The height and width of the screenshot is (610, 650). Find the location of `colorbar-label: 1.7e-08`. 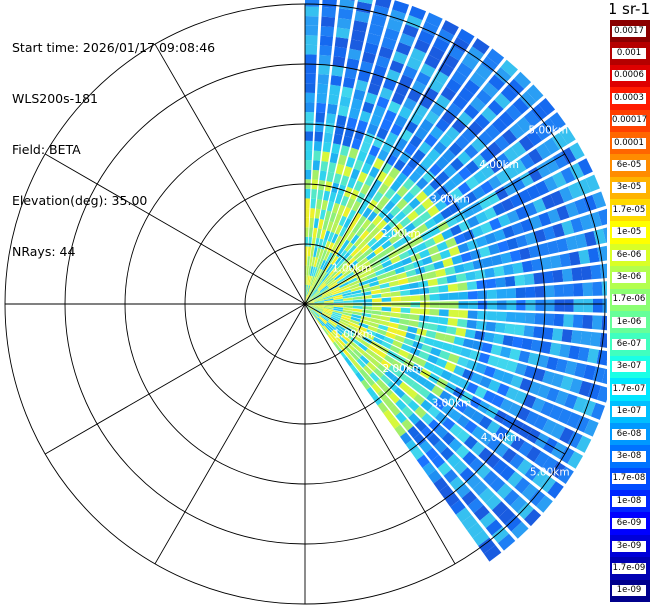

colorbar-label: 1.7e-08 is located at coordinates (629, 479).